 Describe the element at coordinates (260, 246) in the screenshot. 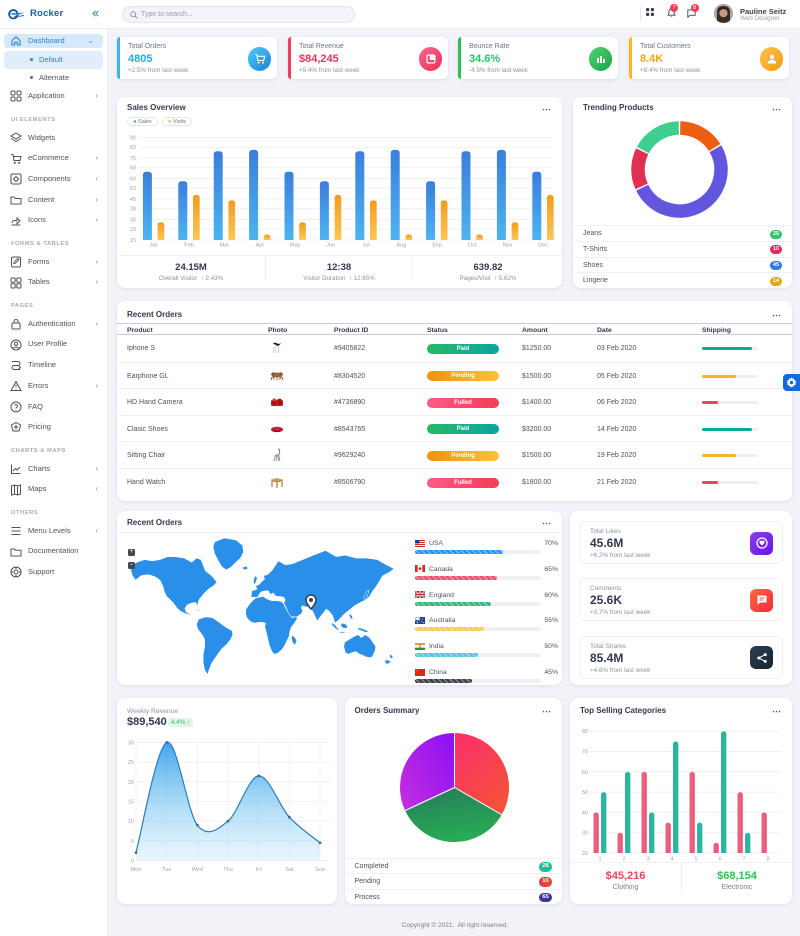

I see `svg-text: Apr` at that location.